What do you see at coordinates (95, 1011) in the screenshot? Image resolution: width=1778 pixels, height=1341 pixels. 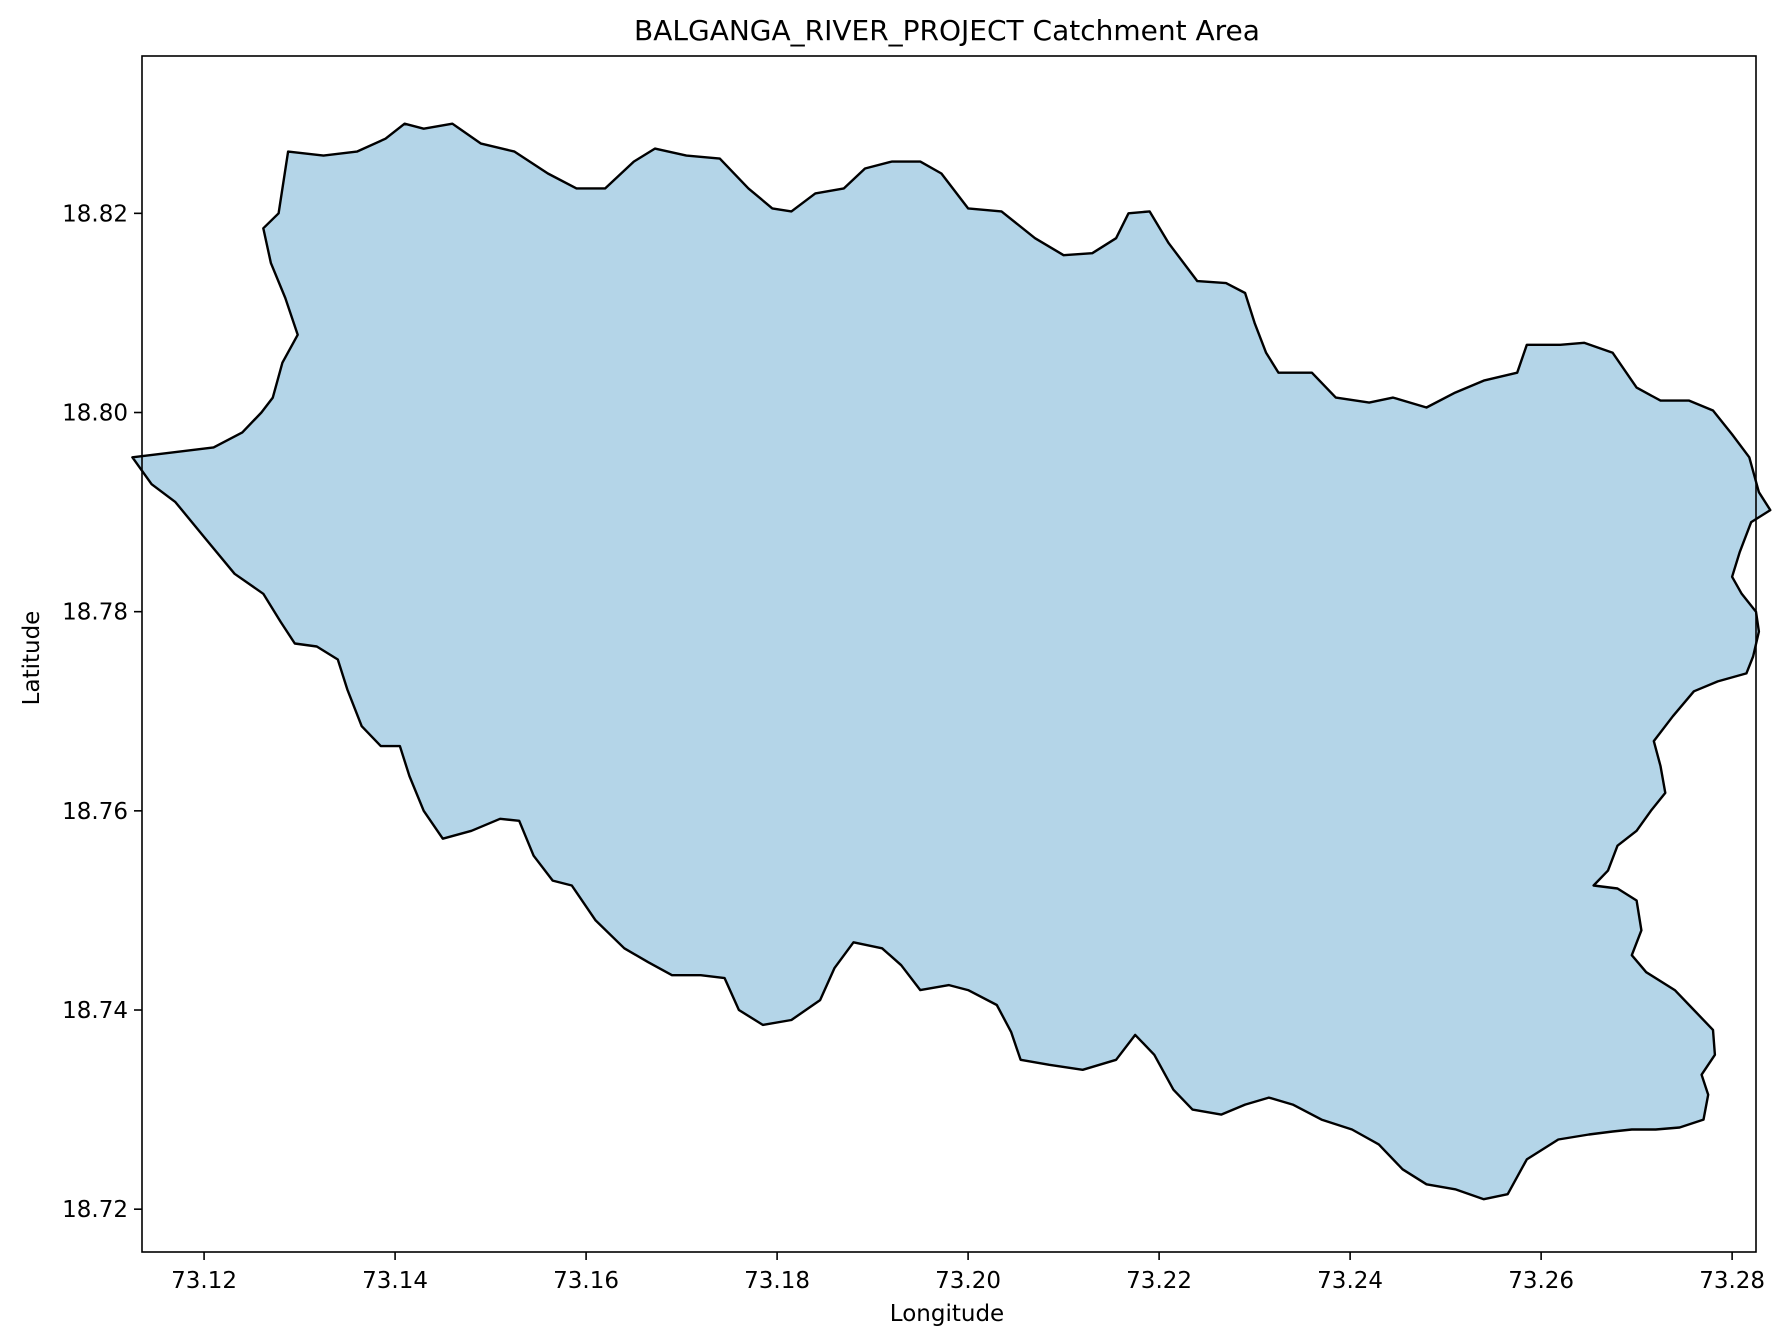 I see `y-tick-label: 18.74` at bounding box center [95, 1011].